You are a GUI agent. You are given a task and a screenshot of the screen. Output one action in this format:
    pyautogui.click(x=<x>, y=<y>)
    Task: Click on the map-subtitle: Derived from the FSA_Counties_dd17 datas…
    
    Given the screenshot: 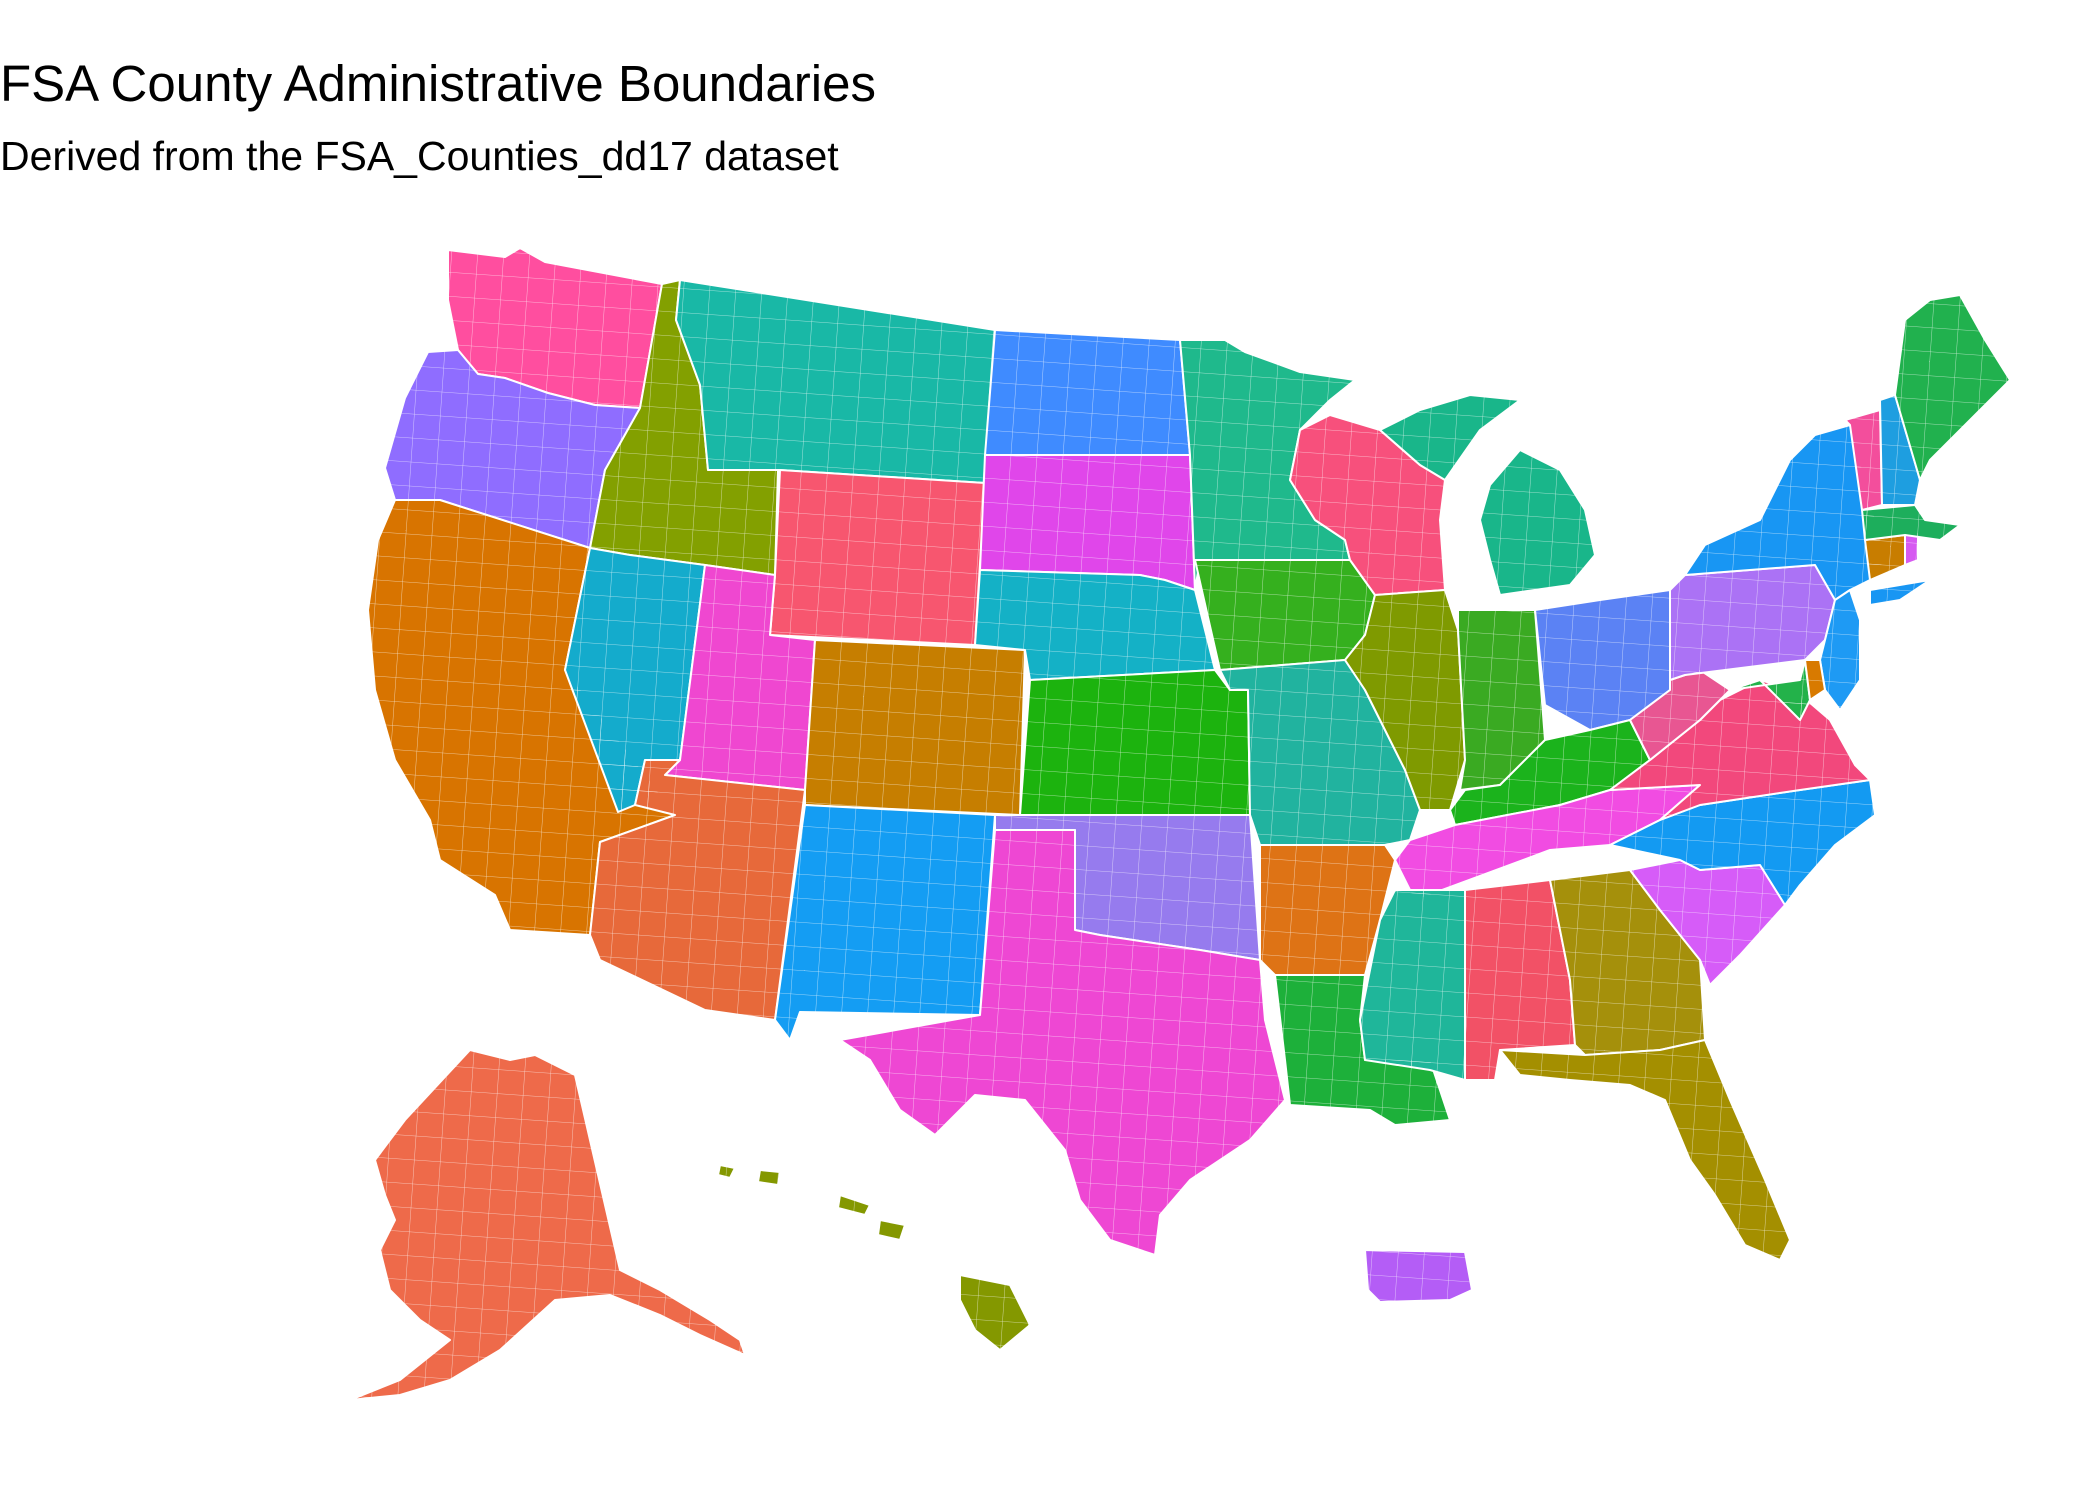 What is the action you would take?
    pyautogui.click(x=419, y=156)
    